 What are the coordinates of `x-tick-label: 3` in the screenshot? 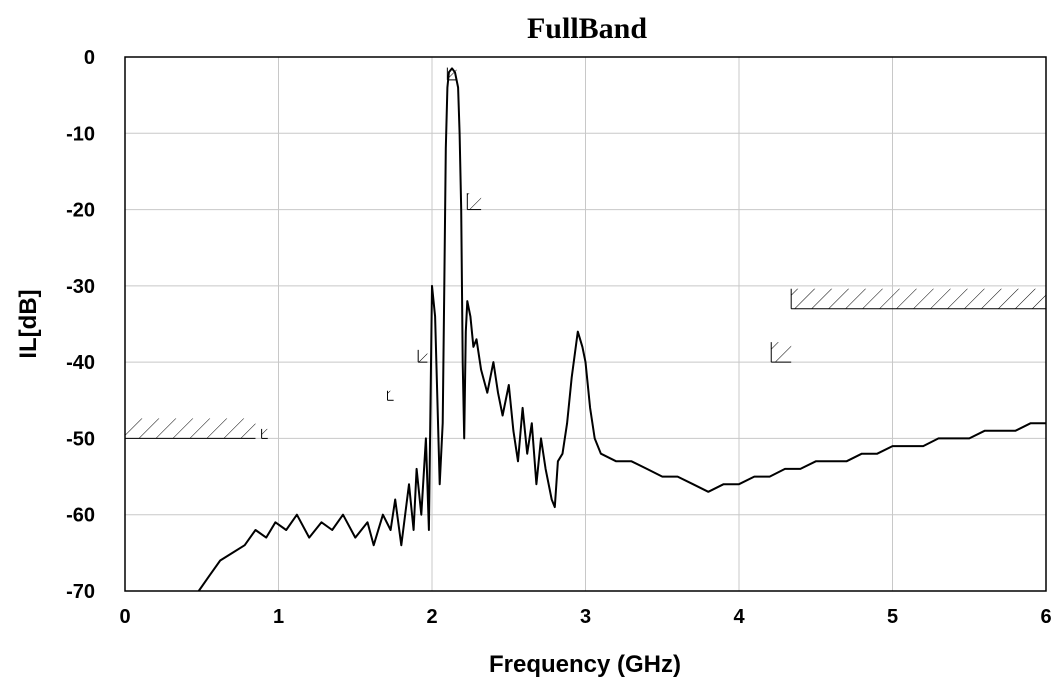 It's located at (585, 617).